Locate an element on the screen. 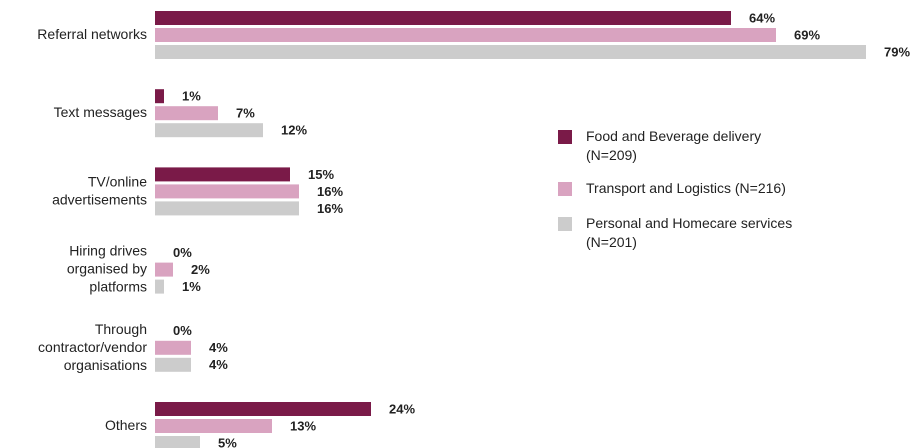  category-label-line: contractor/vendor is located at coordinates (92, 347).